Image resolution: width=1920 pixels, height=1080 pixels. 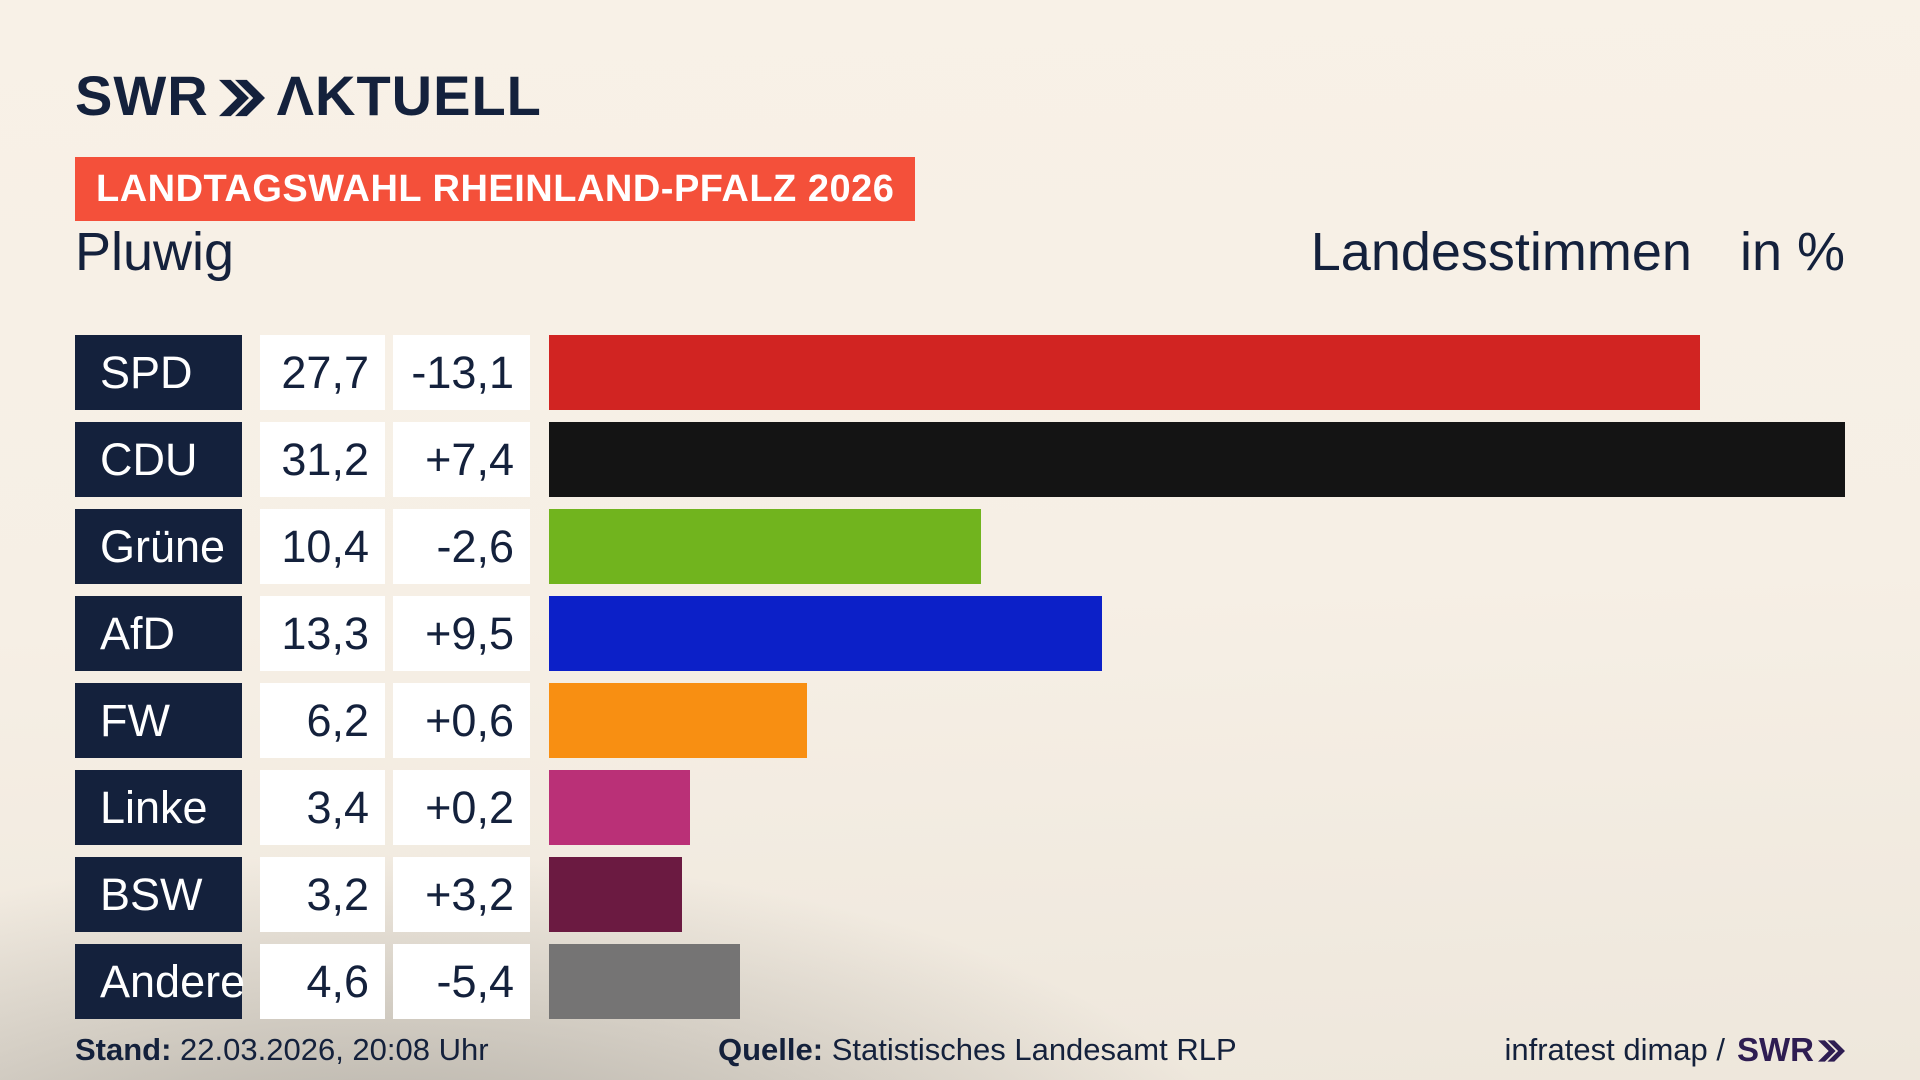 What do you see at coordinates (461, 807) in the screenshot?
I see `party-change-value: +0,2` at bounding box center [461, 807].